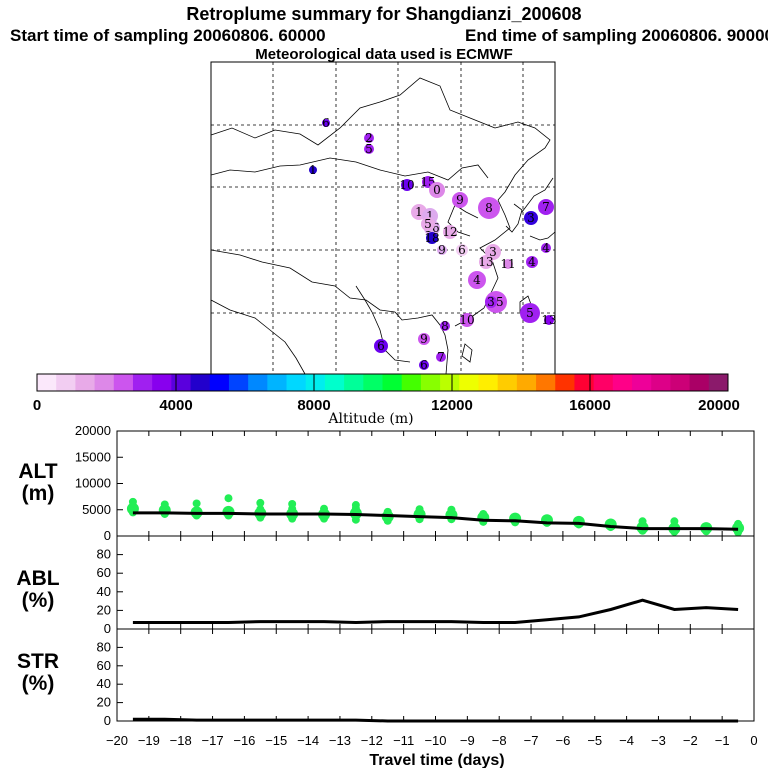 The image size is (768, 768). Describe the element at coordinates (753, 740) in the screenshot. I see `x-tick-label: 0` at that location.